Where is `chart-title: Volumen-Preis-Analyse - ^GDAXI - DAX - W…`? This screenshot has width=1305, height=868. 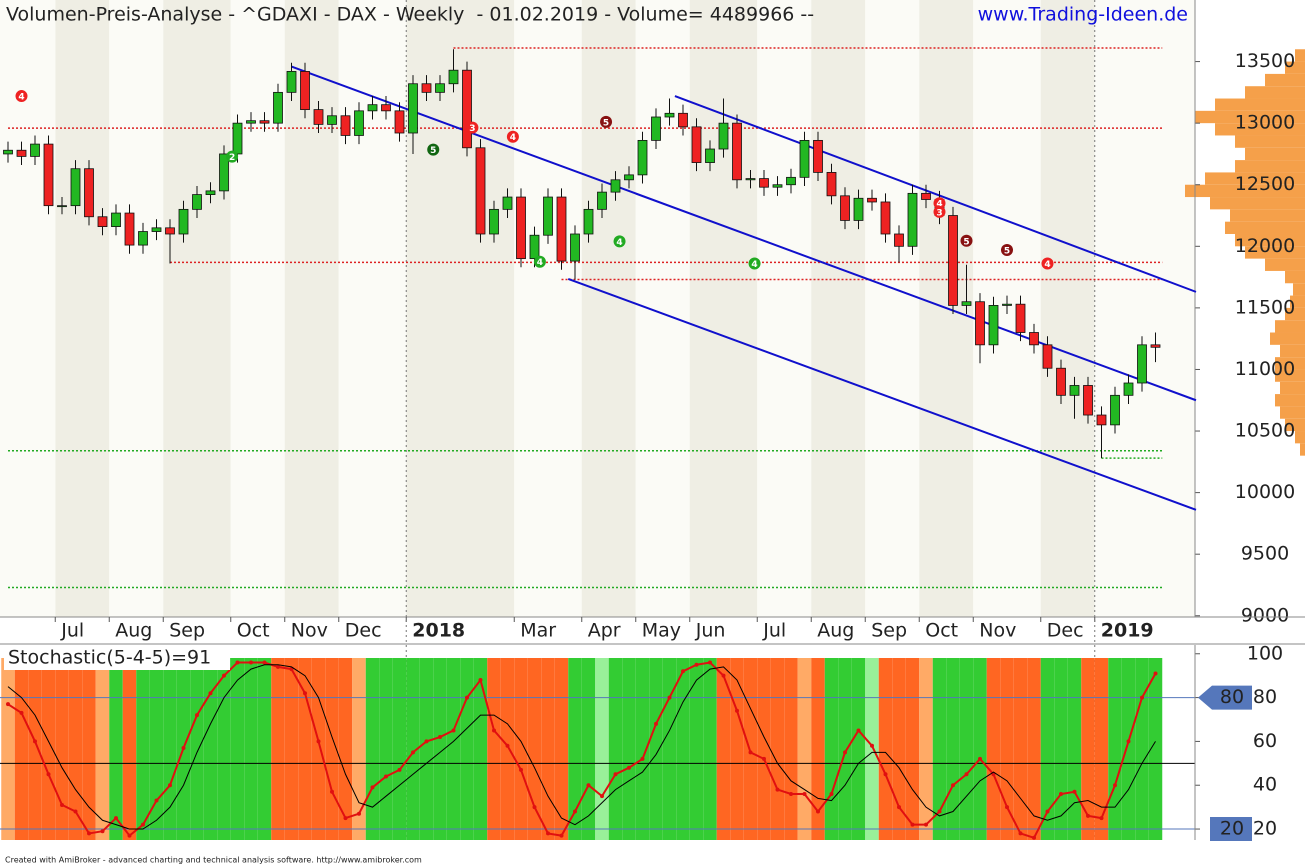 chart-title: Volumen-Preis-Analyse - ^GDAXI - DAX - W… is located at coordinates (410, 15).